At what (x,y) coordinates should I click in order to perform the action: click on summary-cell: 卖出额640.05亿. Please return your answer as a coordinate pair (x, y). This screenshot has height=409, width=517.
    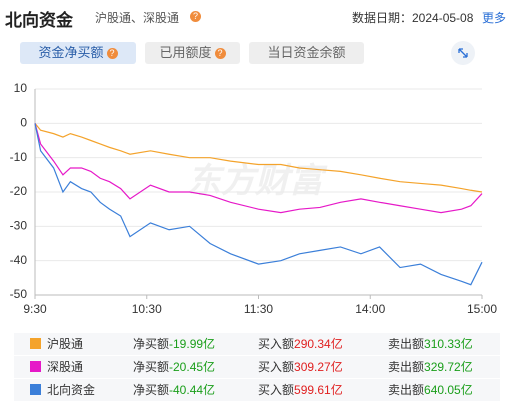
    Looking at the image, I should click on (430, 390).